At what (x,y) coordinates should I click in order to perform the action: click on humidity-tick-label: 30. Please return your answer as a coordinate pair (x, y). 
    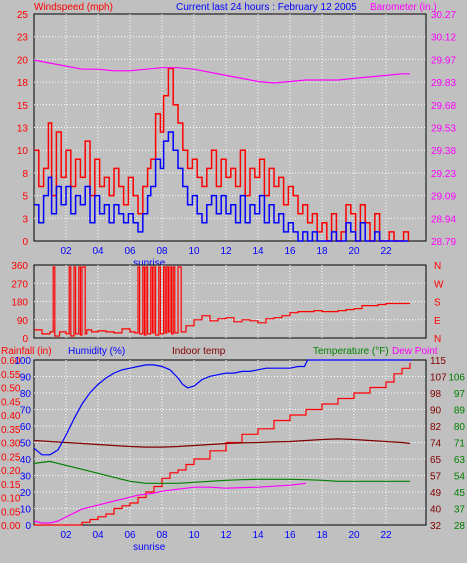
    Looking at the image, I should click on (26, 477).